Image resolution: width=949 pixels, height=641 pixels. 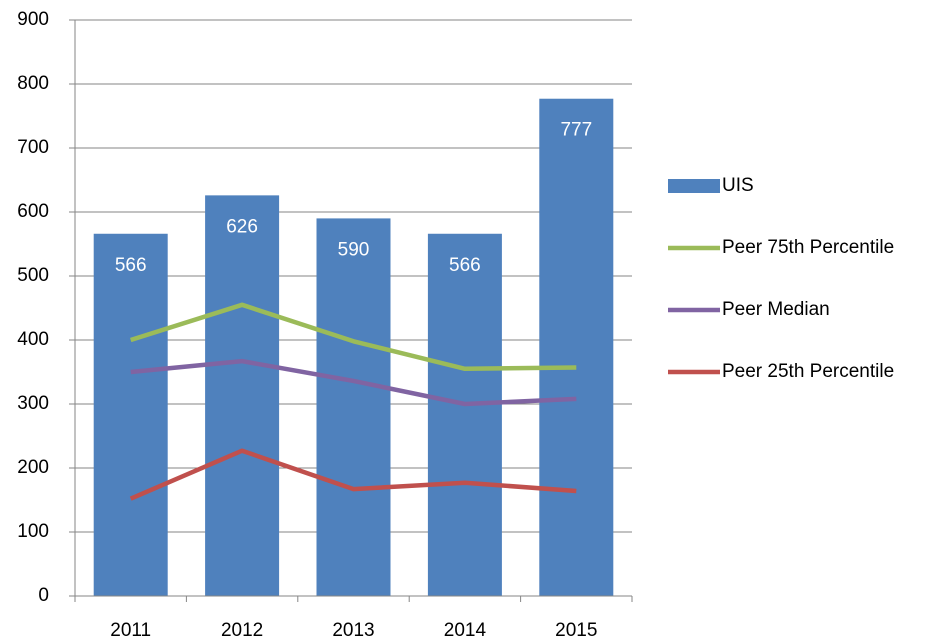 I want to click on y-tick-label: 700, so click(x=33, y=147).